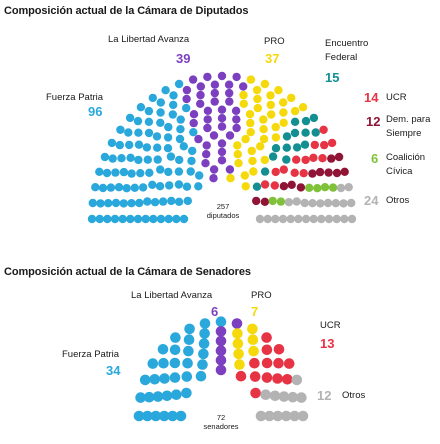 This screenshot has height=444, width=440. Describe the element at coordinates (215, 311) in the screenshot. I see `value-lla-senadores: 6` at that location.